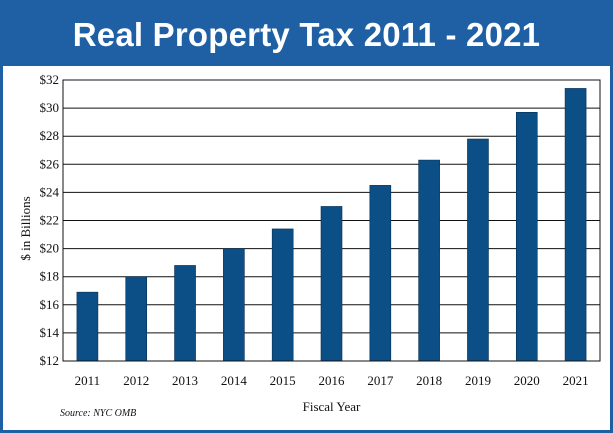  Describe the element at coordinates (527, 380) in the screenshot. I see `x-tick-label: 2020` at that location.